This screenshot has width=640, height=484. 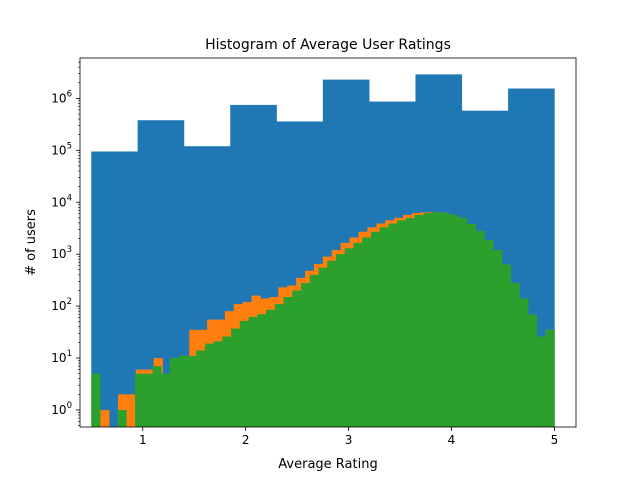 I want to click on x-tick-label: 1, so click(x=143, y=440).